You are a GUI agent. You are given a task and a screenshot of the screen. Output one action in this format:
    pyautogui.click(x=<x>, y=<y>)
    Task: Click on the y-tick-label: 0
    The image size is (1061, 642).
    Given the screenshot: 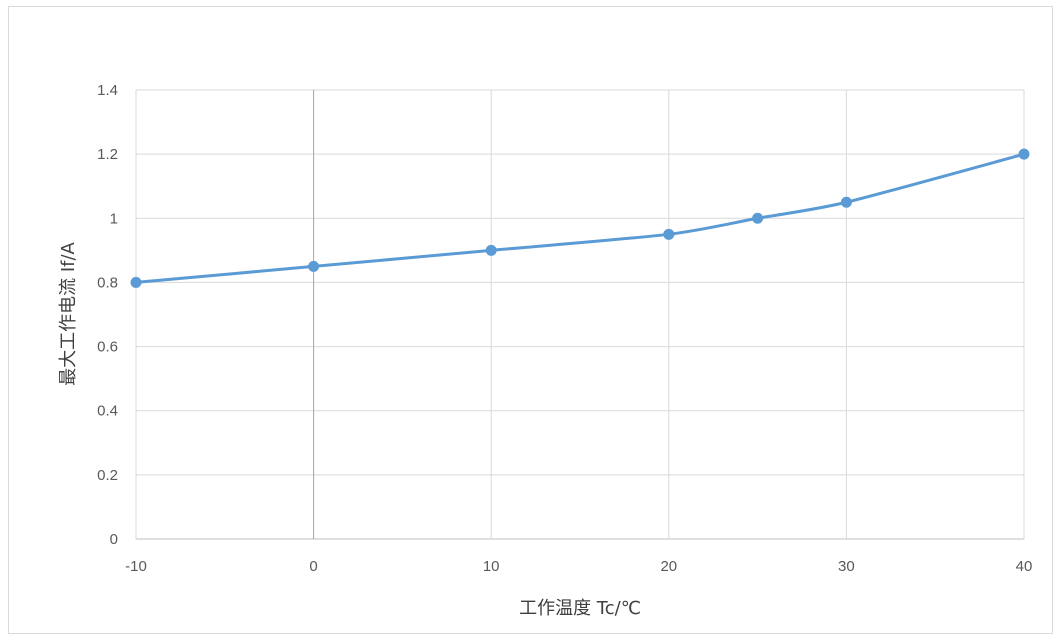 What is the action you would take?
    pyautogui.click(x=114, y=539)
    